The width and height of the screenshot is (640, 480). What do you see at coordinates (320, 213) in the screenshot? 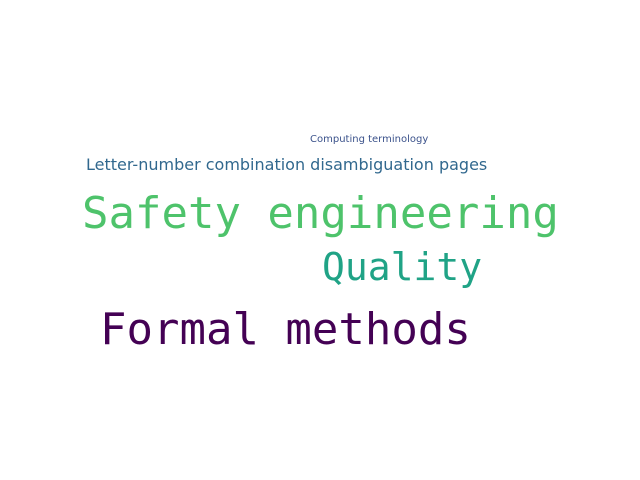
I see `word-safety-engineering: Safety engineering` at bounding box center [320, 213].